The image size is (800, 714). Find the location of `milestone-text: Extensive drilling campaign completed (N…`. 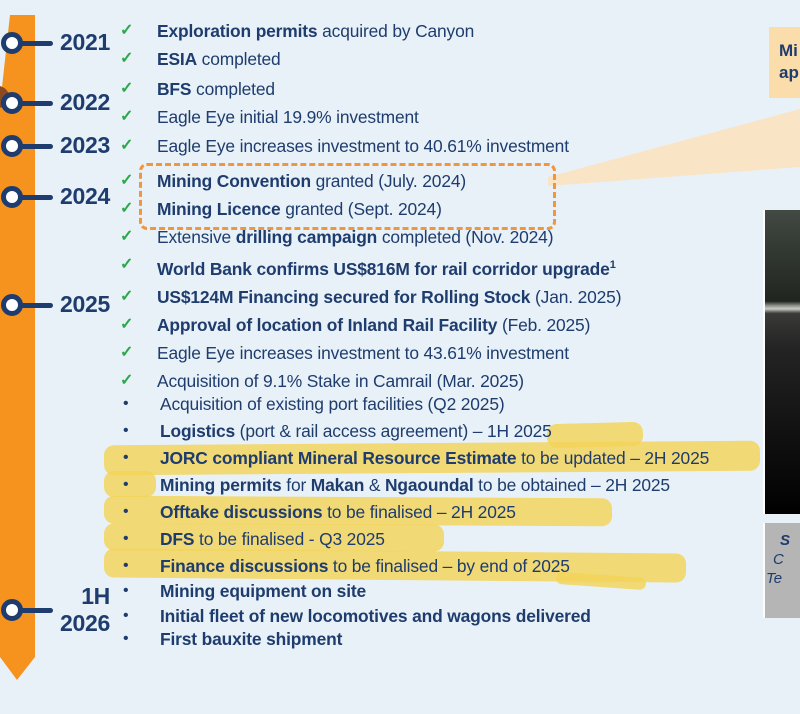

milestone-text: Extensive drilling campaign completed (N… is located at coordinates (355, 237).